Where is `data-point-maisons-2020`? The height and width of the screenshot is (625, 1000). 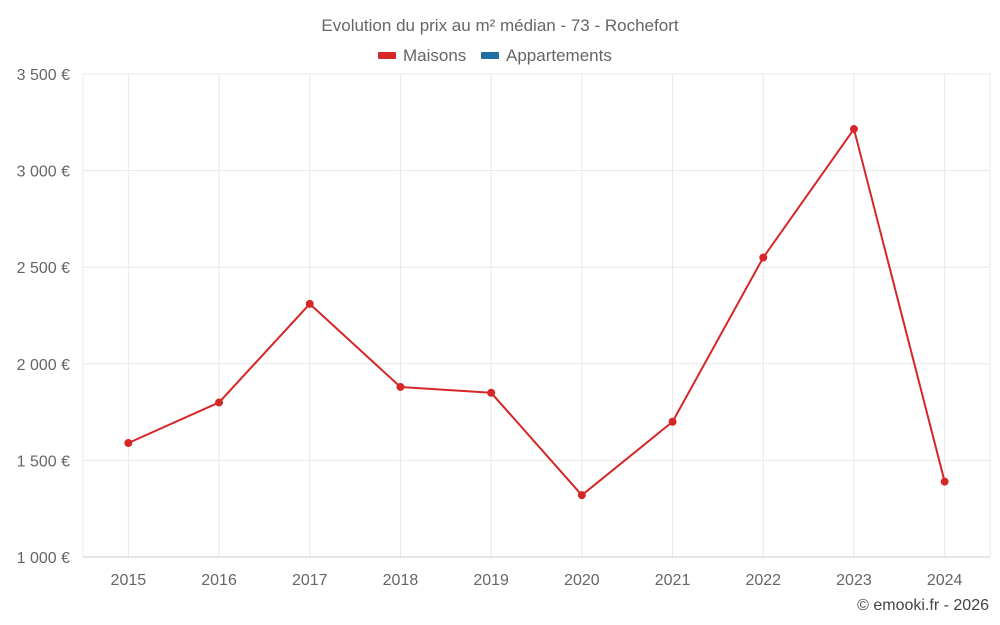
data-point-maisons-2020 is located at coordinates (581, 495).